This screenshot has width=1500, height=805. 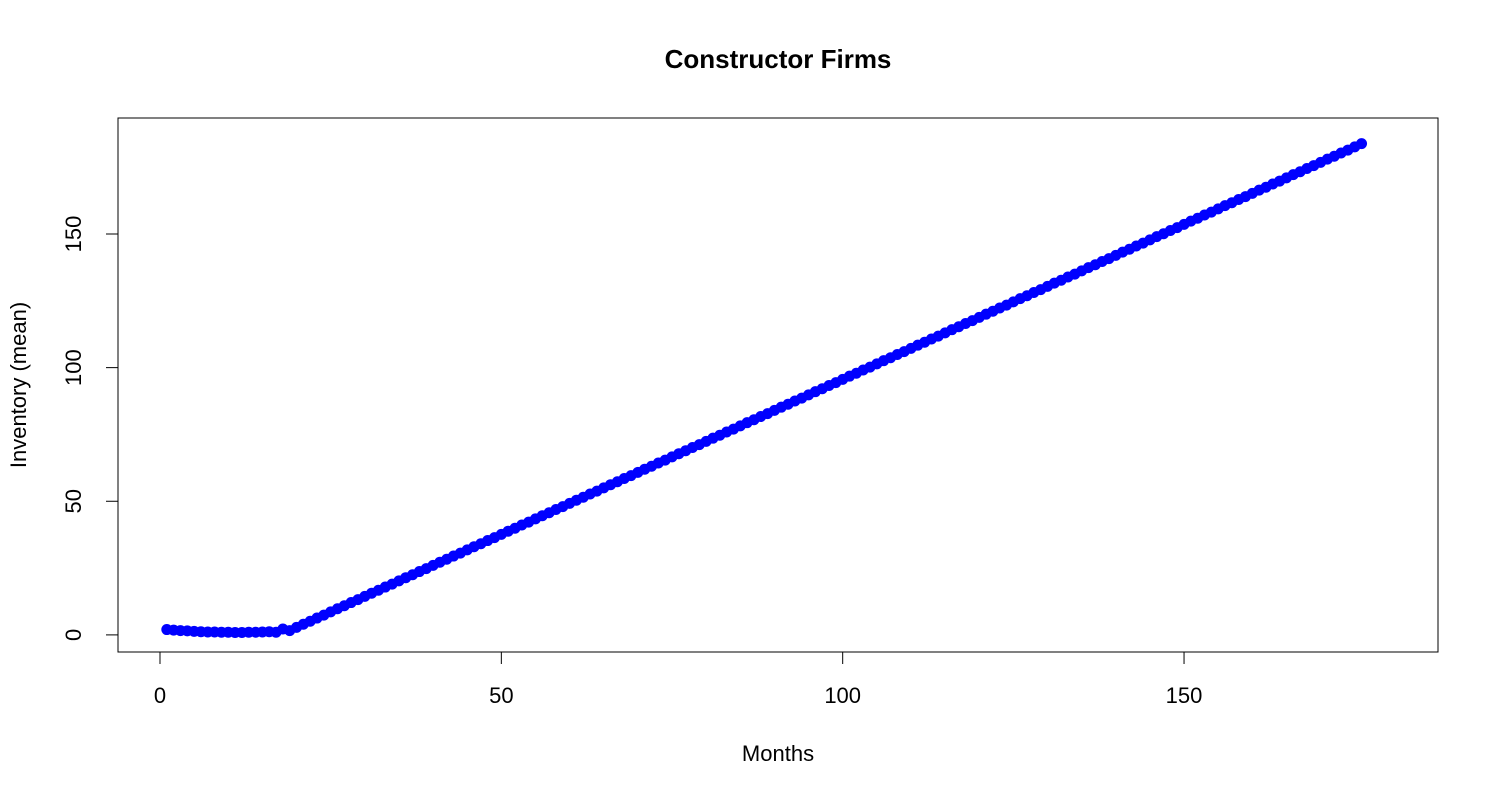 What do you see at coordinates (160, 695) in the screenshot?
I see `x-tick-label: 0` at bounding box center [160, 695].